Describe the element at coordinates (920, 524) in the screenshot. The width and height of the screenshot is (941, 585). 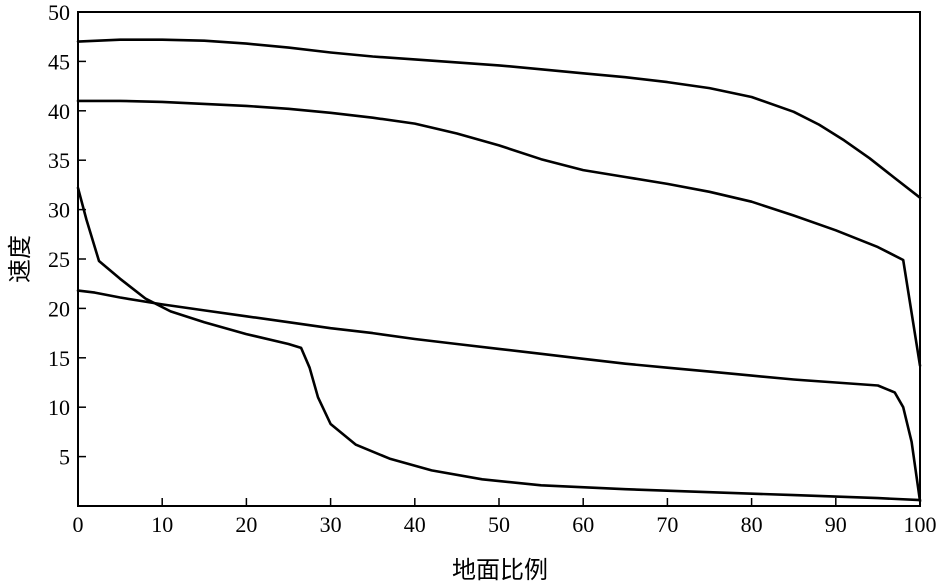
I see `x-tick-label: 100` at that location.